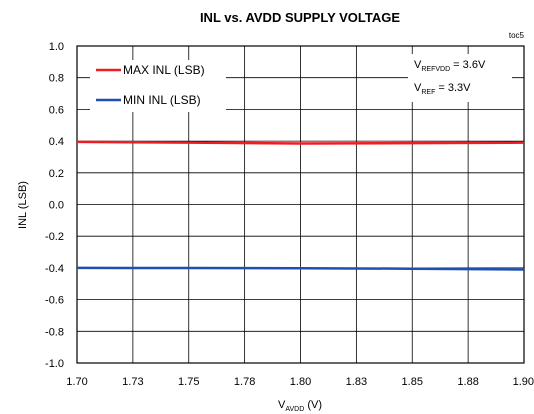  Describe the element at coordinates (56, 174) in the screenshot. I see `y-tick-label: 0.2` at that location.